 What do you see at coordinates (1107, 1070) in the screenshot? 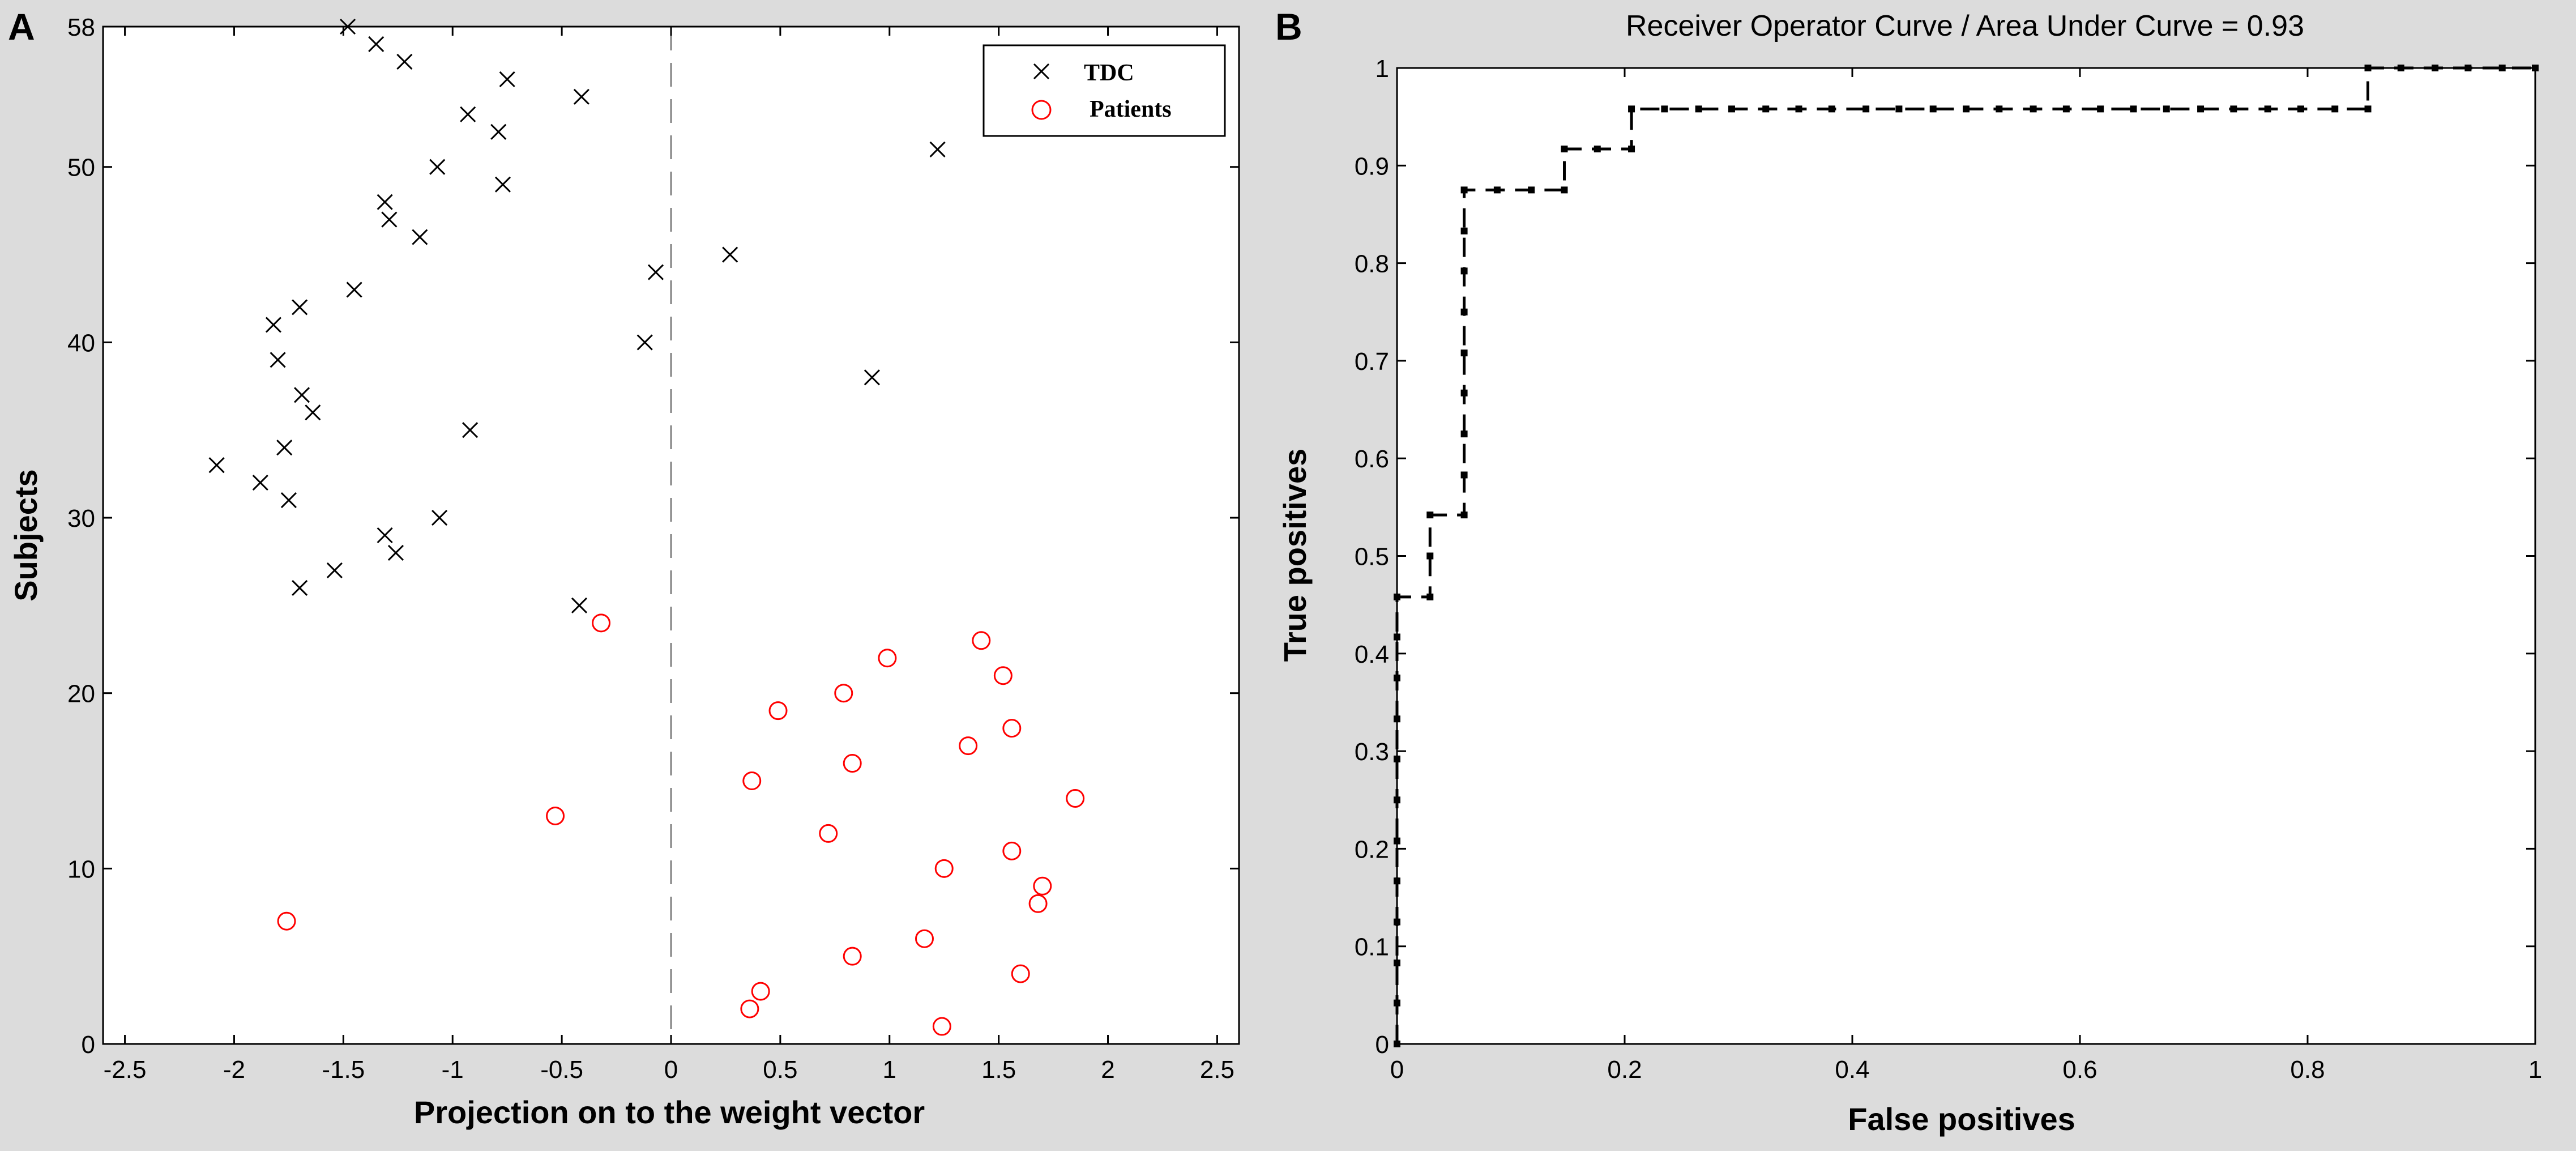
I see `panel-a-x-tick-label: 2` at bounding box center [1107, 1070].